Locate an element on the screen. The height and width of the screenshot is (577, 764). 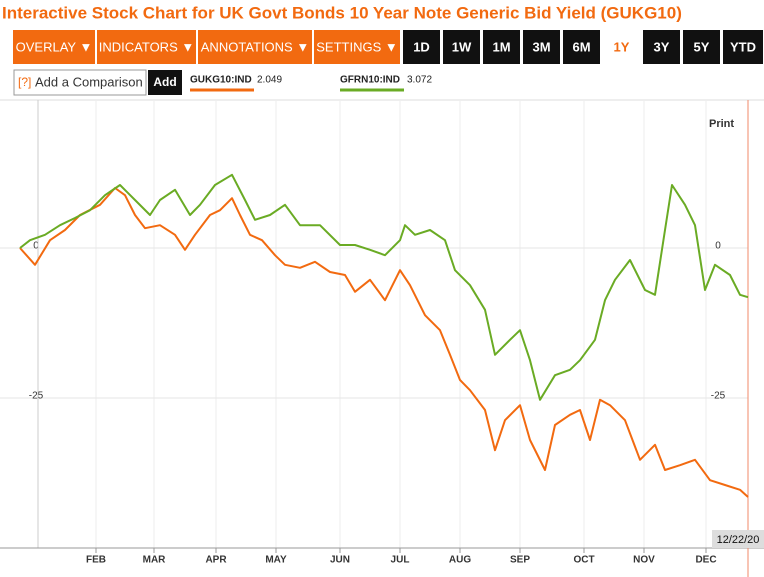
range-label: 1Y is located at coordinates (622, 46).